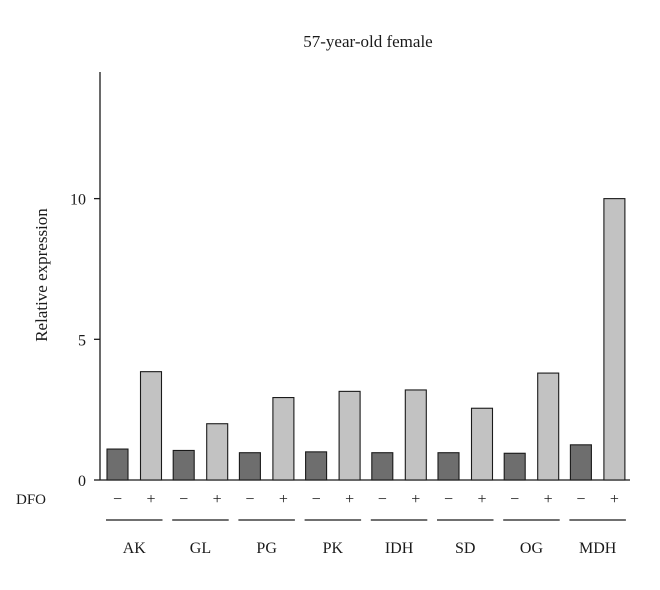 This screenshot has height=590, width=660. What do you see at coordinates (367, 41) in the screenshot?
I see `chart-title: 57-year-old female` at bounding box center [367, 41].